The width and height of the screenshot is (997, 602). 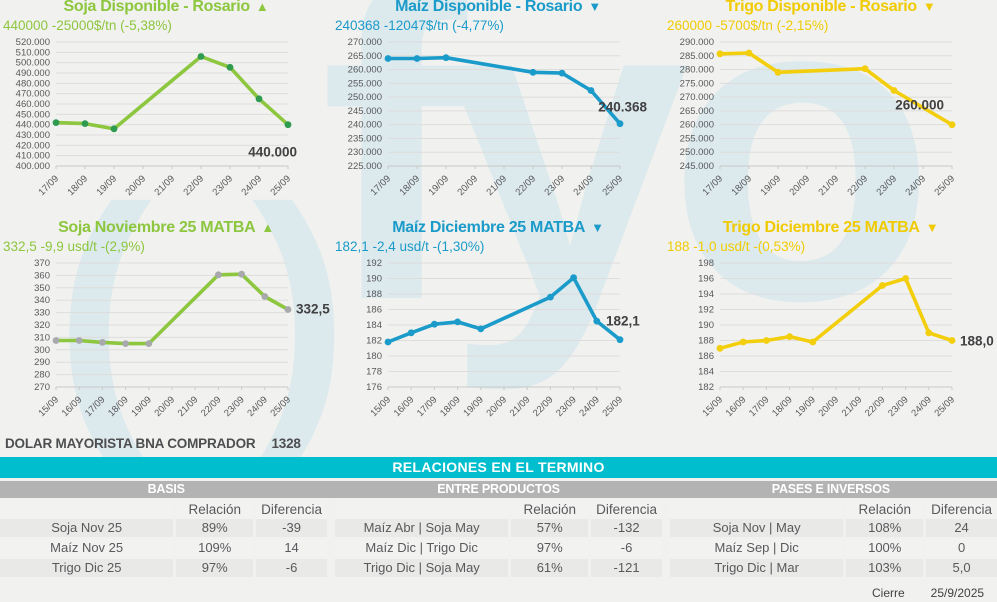 I want to click on table-row: Trigo Dic | Soja May 61% -121, so click(x=498, y=568).